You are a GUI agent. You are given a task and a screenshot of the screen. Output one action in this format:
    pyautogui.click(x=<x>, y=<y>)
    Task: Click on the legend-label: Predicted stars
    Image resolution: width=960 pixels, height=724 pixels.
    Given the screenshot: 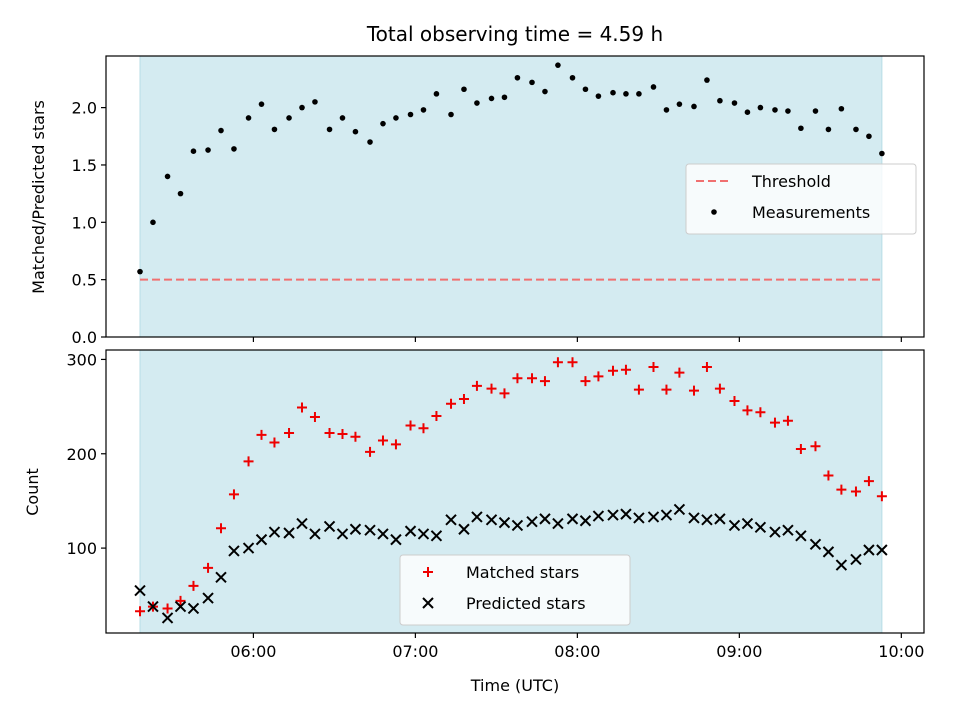 What is the action you would take?
    pyautogui.click(x=526, y=603)
    